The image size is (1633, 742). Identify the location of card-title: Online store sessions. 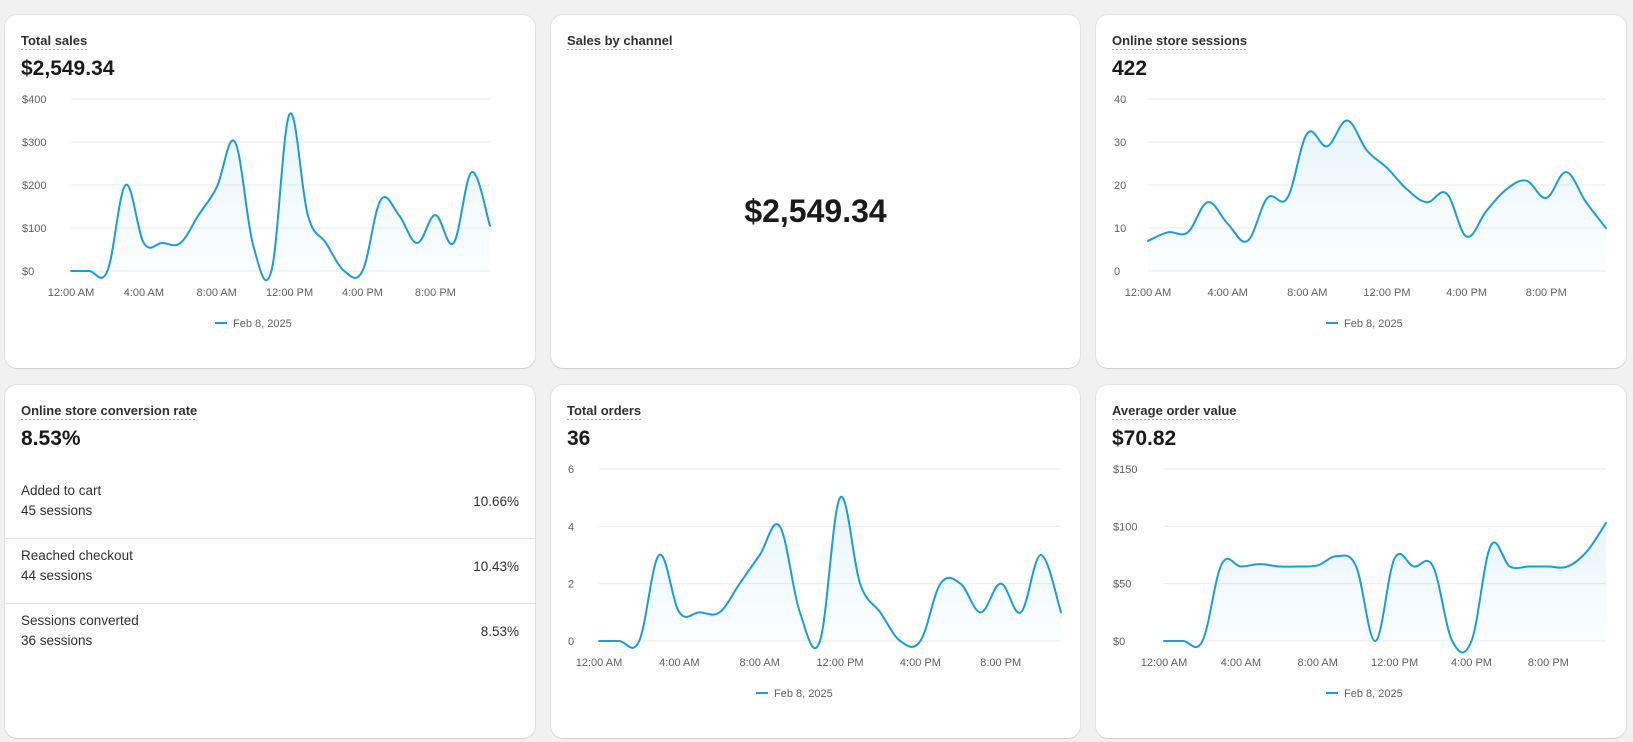
(1180, 41).